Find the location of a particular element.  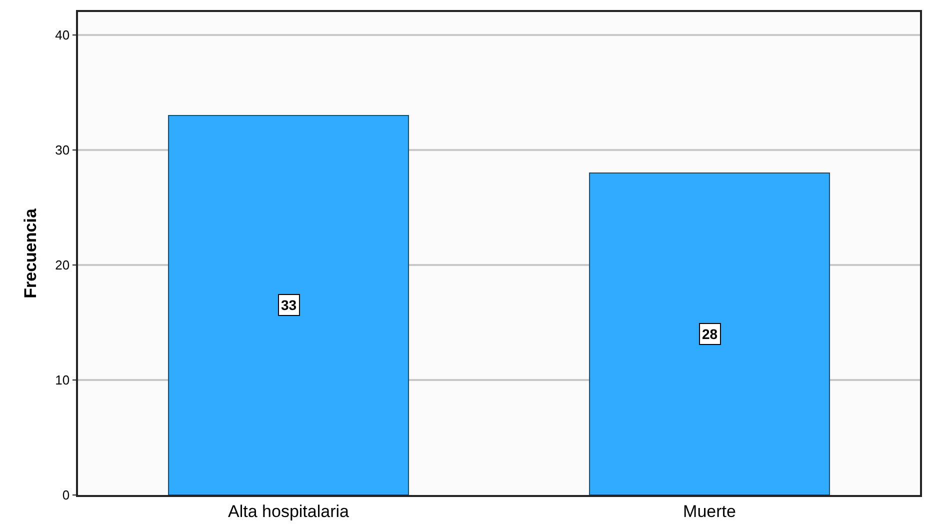

x-tick-label: Muerte is located at coordinates (709, 512).